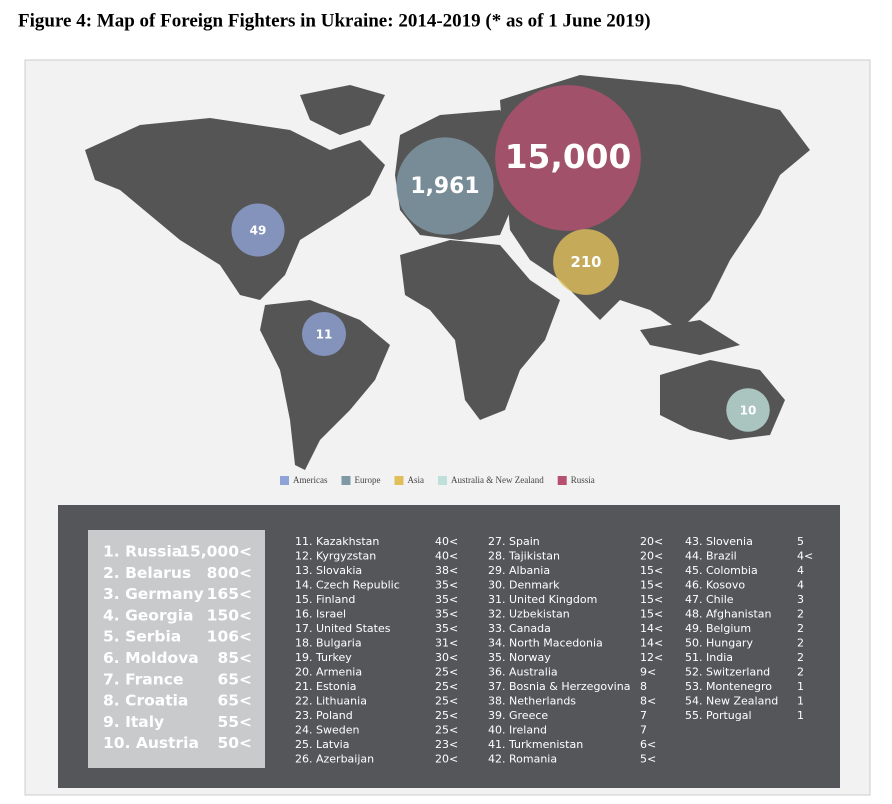 This screenshot has width=892, height=804. What do you see at coordinates (711, 556) in the screenshot?
I see `list-name: 44. Brazil` at bounding box center [711, 556].